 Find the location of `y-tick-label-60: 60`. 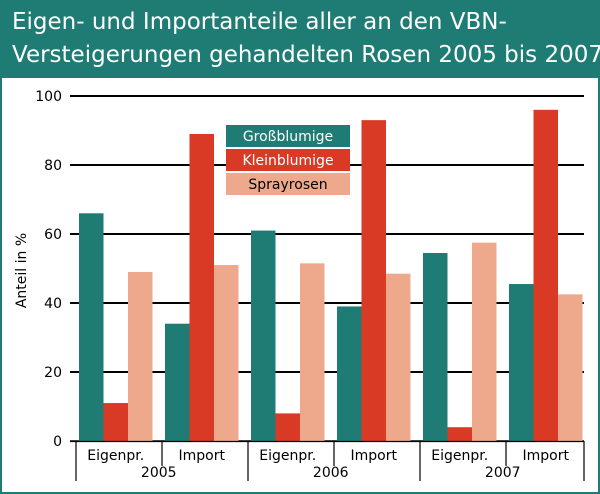

y-tick-label-60: 60 is located at coordinates (53, 235).